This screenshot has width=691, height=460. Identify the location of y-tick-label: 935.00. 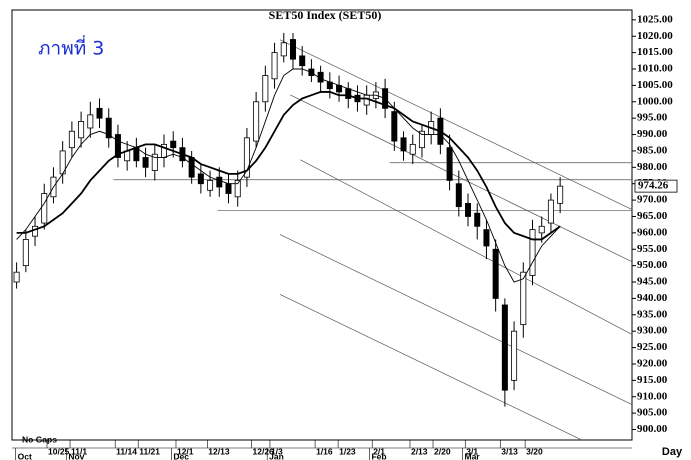
(652, 314).